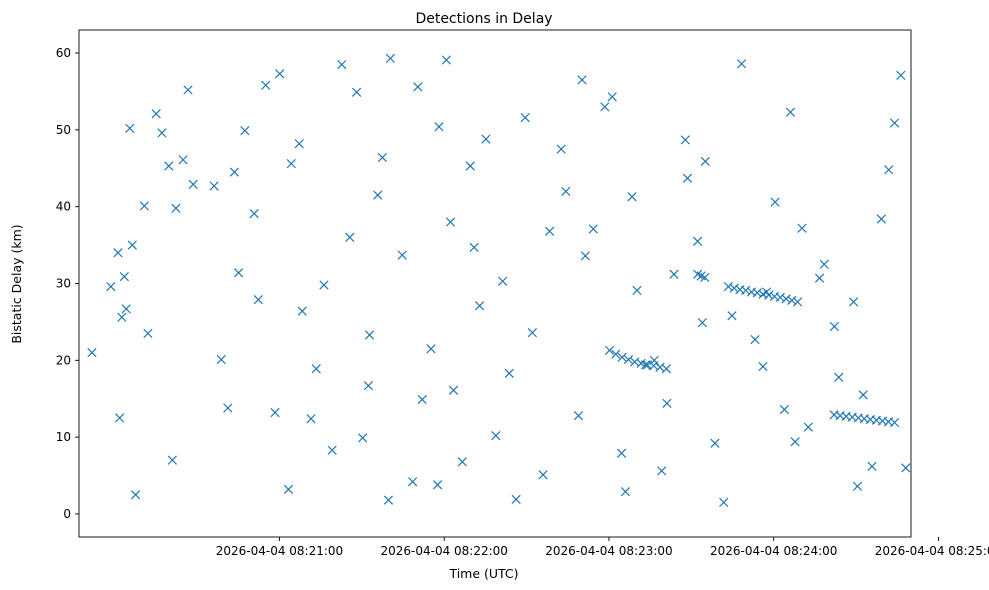 The width and height of the screenshot is (989, 590). What do you see at coordinates (63, 360) in the screenshot?
I see `y-tick-label: 20` at bounding box center [63, 360].